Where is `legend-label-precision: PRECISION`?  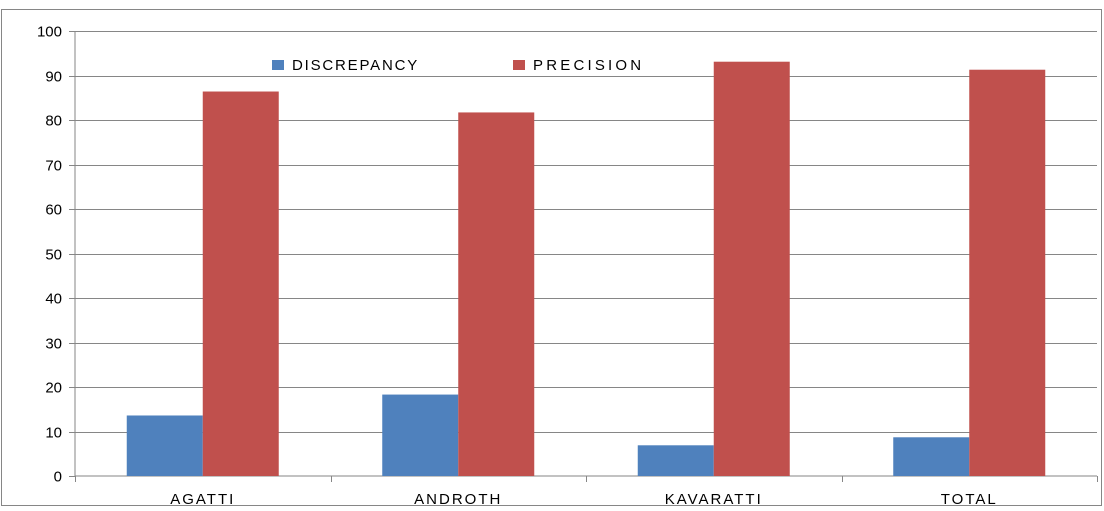
legend-label-precision: PRECISION is located at coordinates (588, 65).